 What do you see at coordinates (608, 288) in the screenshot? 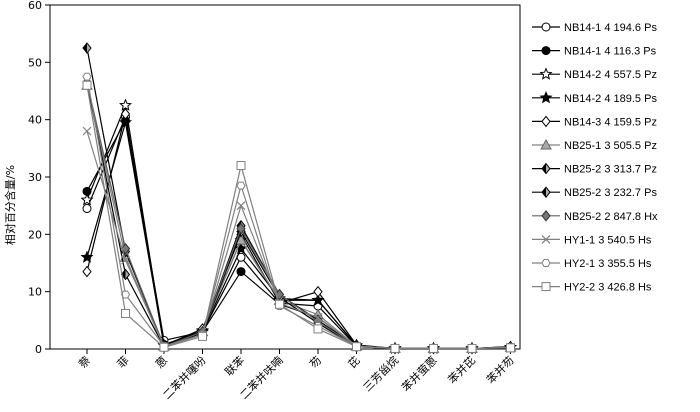
I see `legend-label: HY2-2 3 426.8 Hs` at bounding box center [608, 288].